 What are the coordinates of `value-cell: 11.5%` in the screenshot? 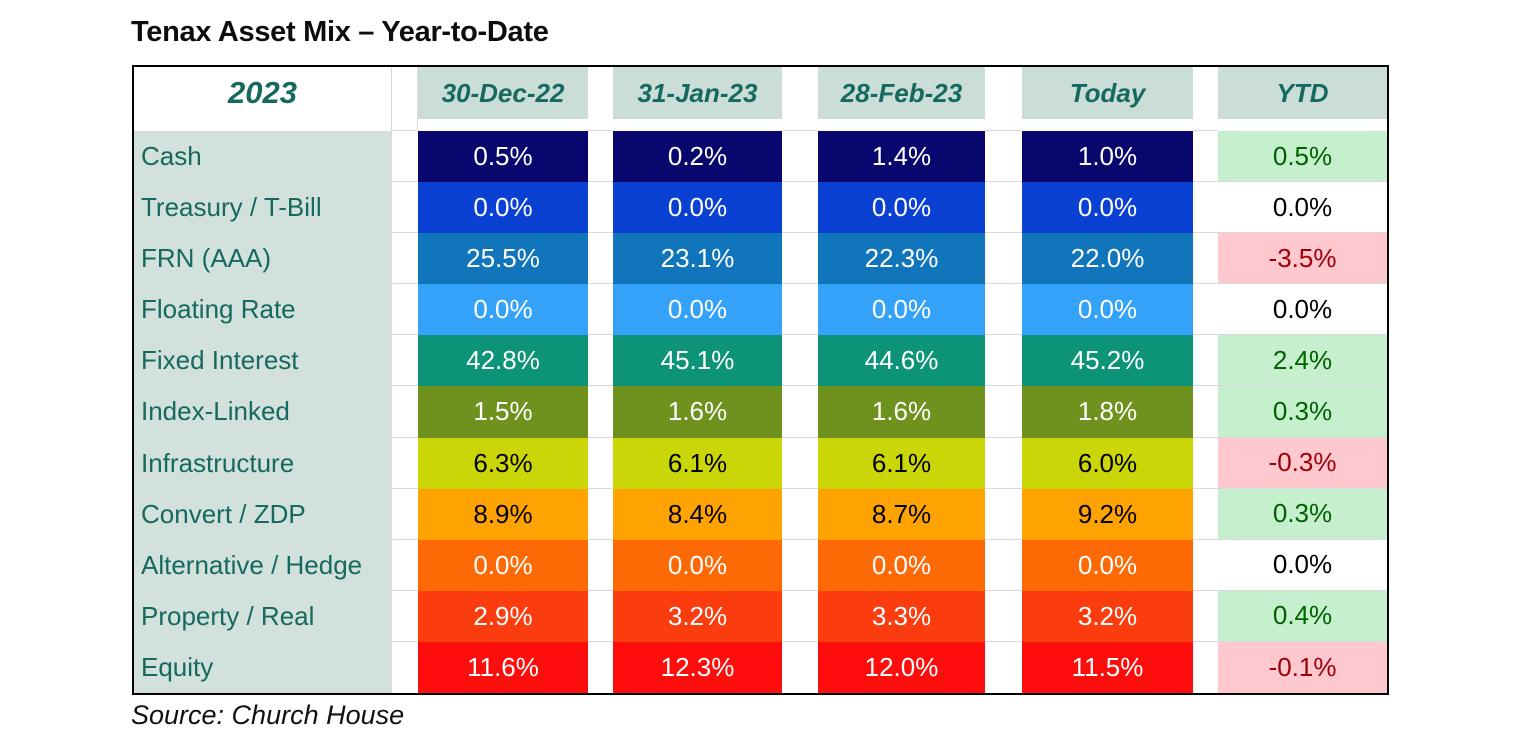 It's located at (1107, 667).